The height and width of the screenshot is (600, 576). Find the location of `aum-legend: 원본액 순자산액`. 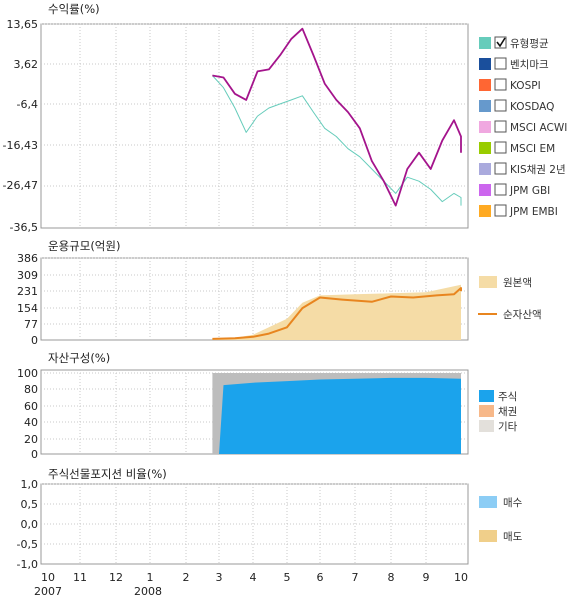

aum-legend: 원본액 순자산액 is located at coordinates (510, 298).